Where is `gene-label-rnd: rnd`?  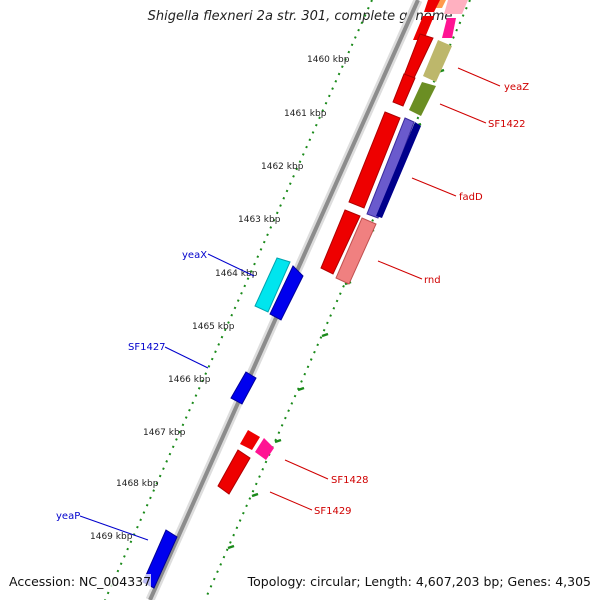
gene-label-rnd: rnd is located at coordinates (432, 280).